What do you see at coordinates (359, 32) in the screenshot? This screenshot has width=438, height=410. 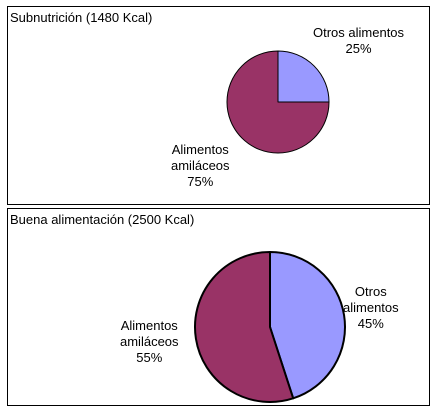 I see `slice-label-line: Otros alimentos` at bounding box center [359, 32].